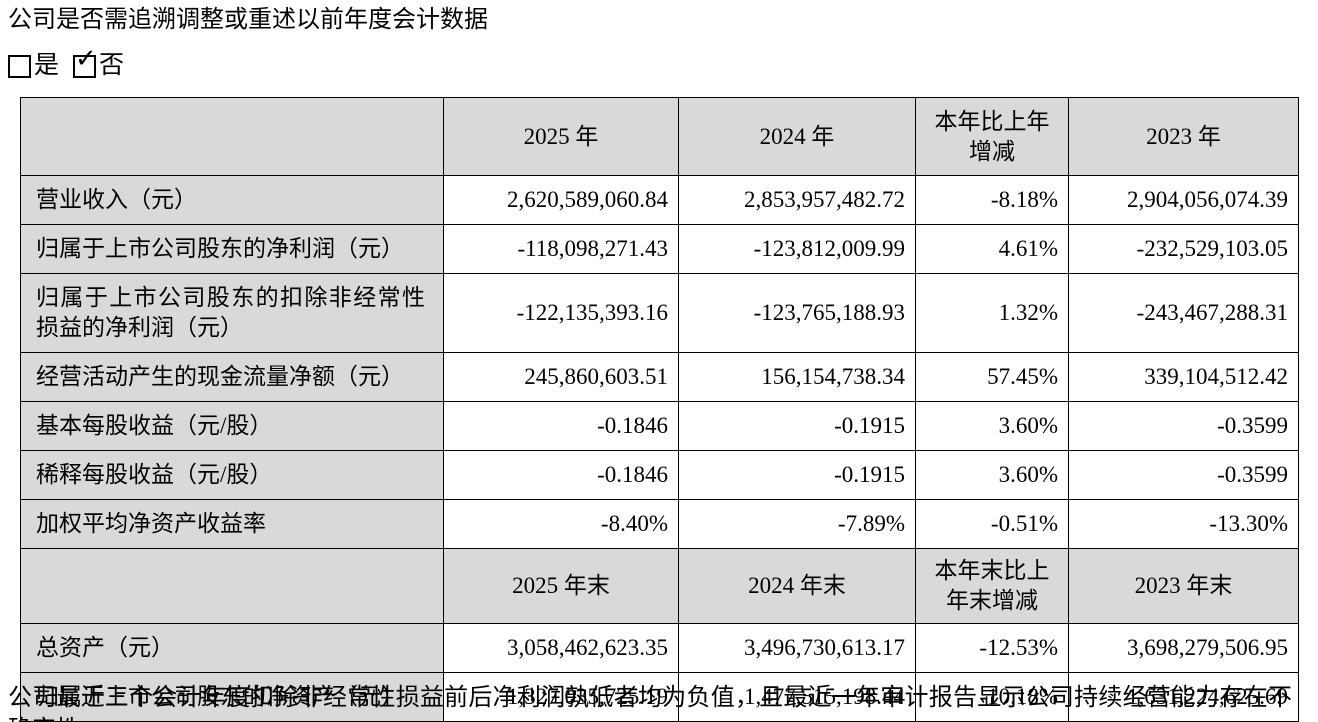 The height and width of the screenshot is (722, 1318). Describe the element at coordinates (992, 586) in the screenshot. I see `header-change-eoy: 本年末比上年末增减` at that location.